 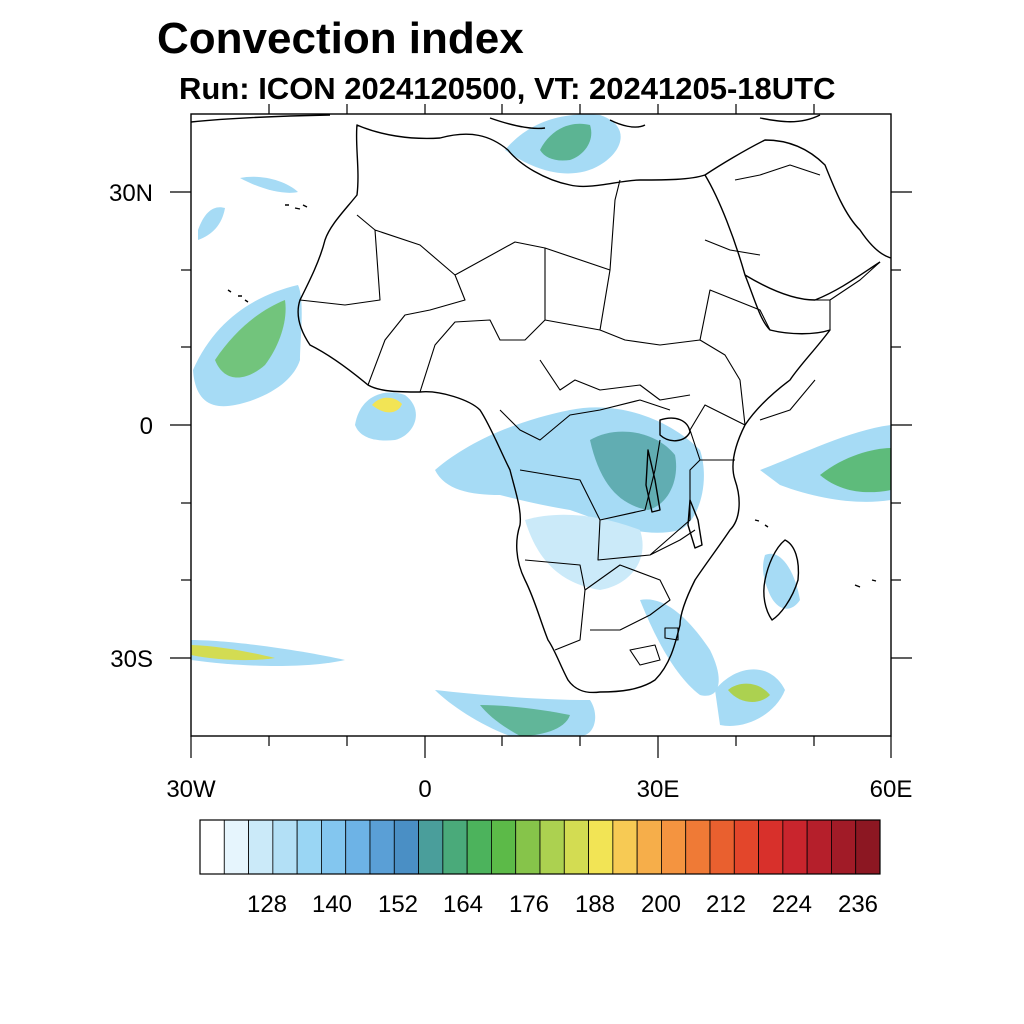 I want to click on convection-area-guinea-core, so click(x=387, y=405).